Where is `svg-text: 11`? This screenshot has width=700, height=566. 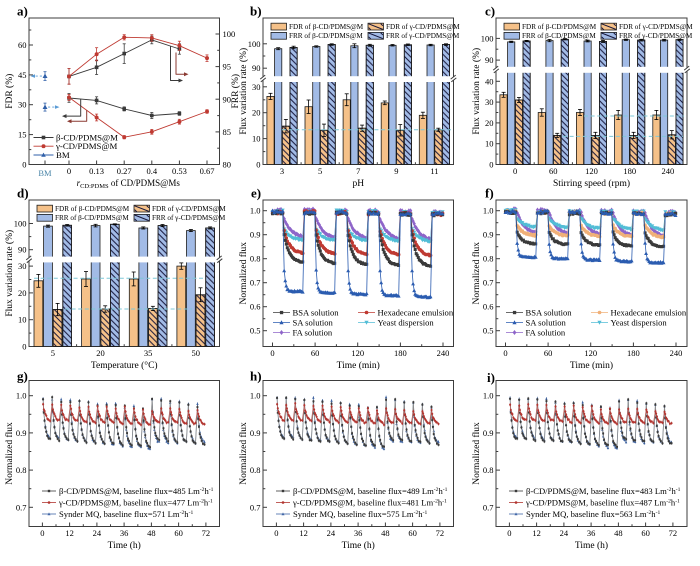 svg-text: 11 is located at coordinates (434, 171).